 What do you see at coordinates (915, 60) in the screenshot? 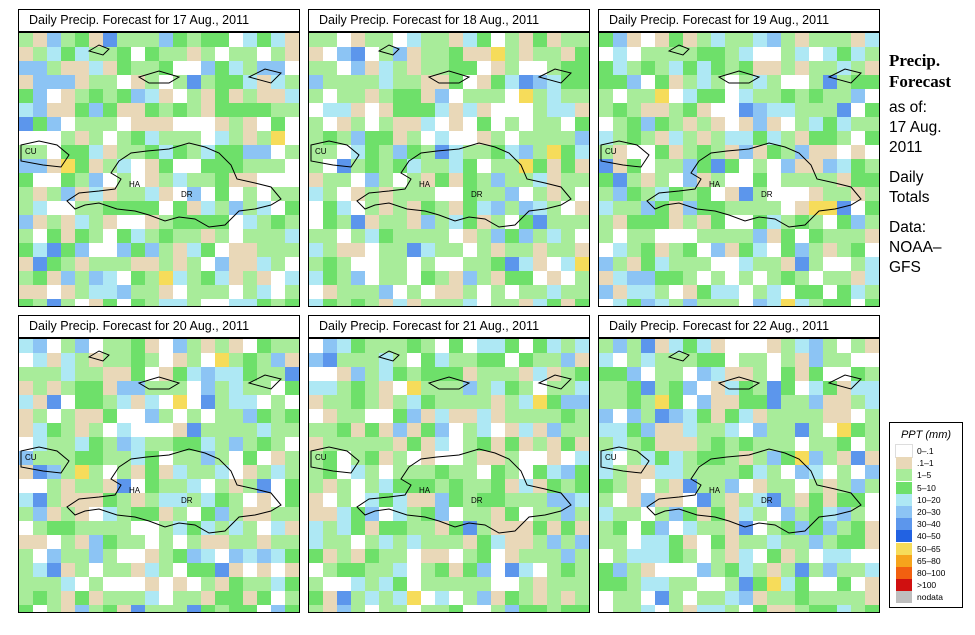
I see `sidebar-title-line1: Precip.` at bounding box center [915, 60].